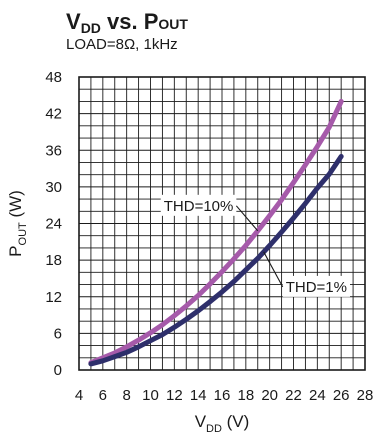 The height and width of the screenshot is (440, 388). Describe the element at coordinates (365, 395) in the screenshot. I see `x-tick-label: 28` at that location.